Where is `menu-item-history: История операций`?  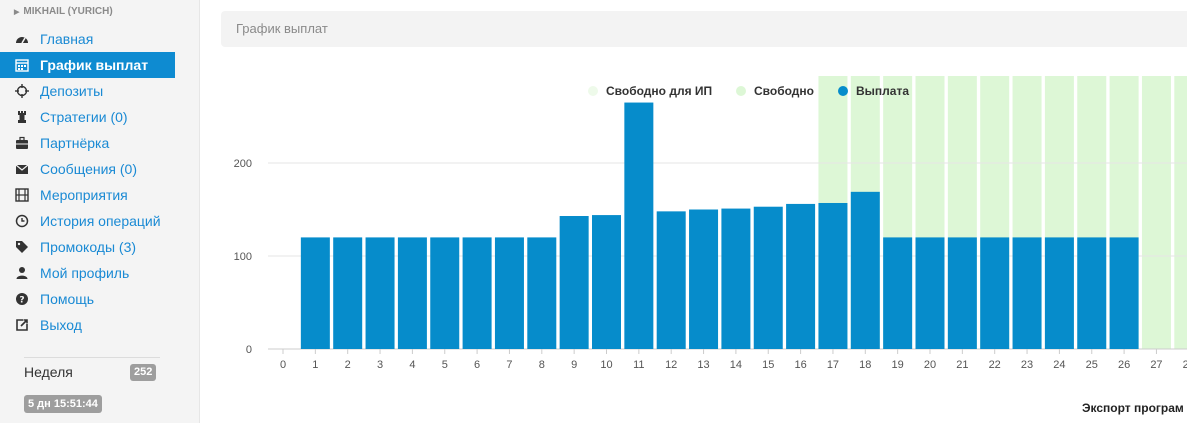
menu-item-history: История операций is located at coordinates (87, 221).